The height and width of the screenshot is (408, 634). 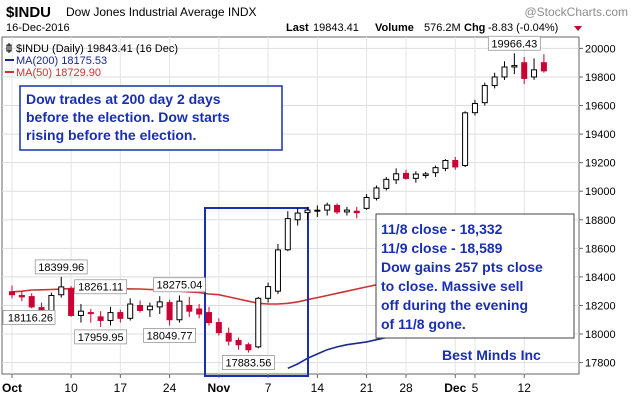 I want to click on date-label: 16-Dec-2016, so click(x=38, y=28).